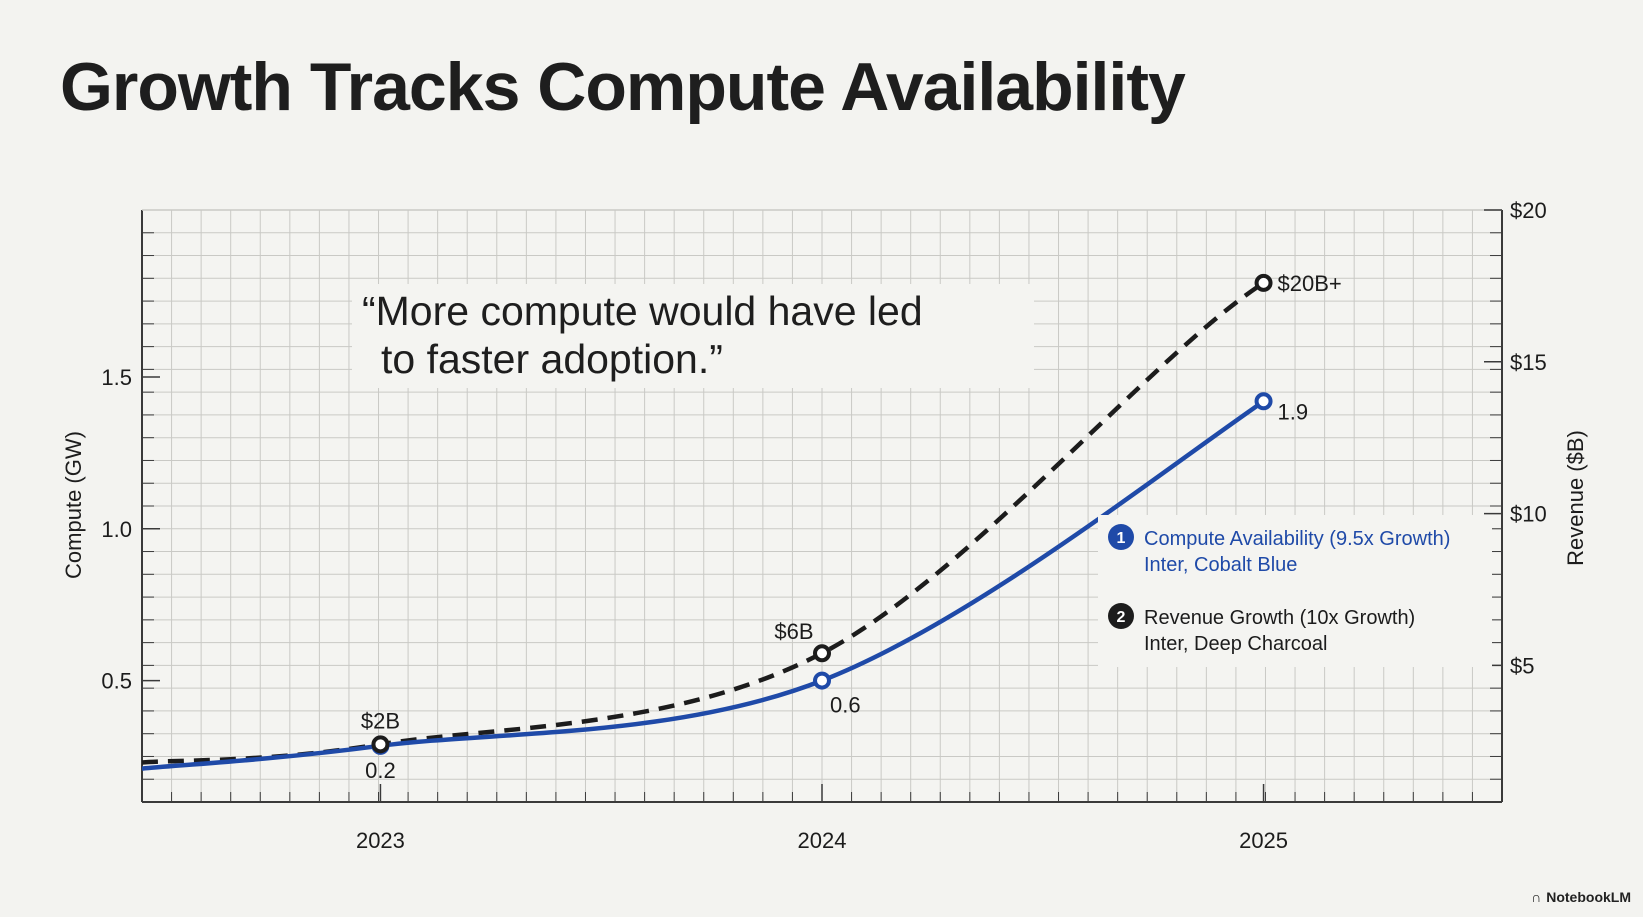 The width and height of the screenshot is (1643, 917). What do you see at coordinates (1575, 498) in the screenshot?
I see `y-axis-right-label: Revenue ($B)` at bounding box center [1575, 498].